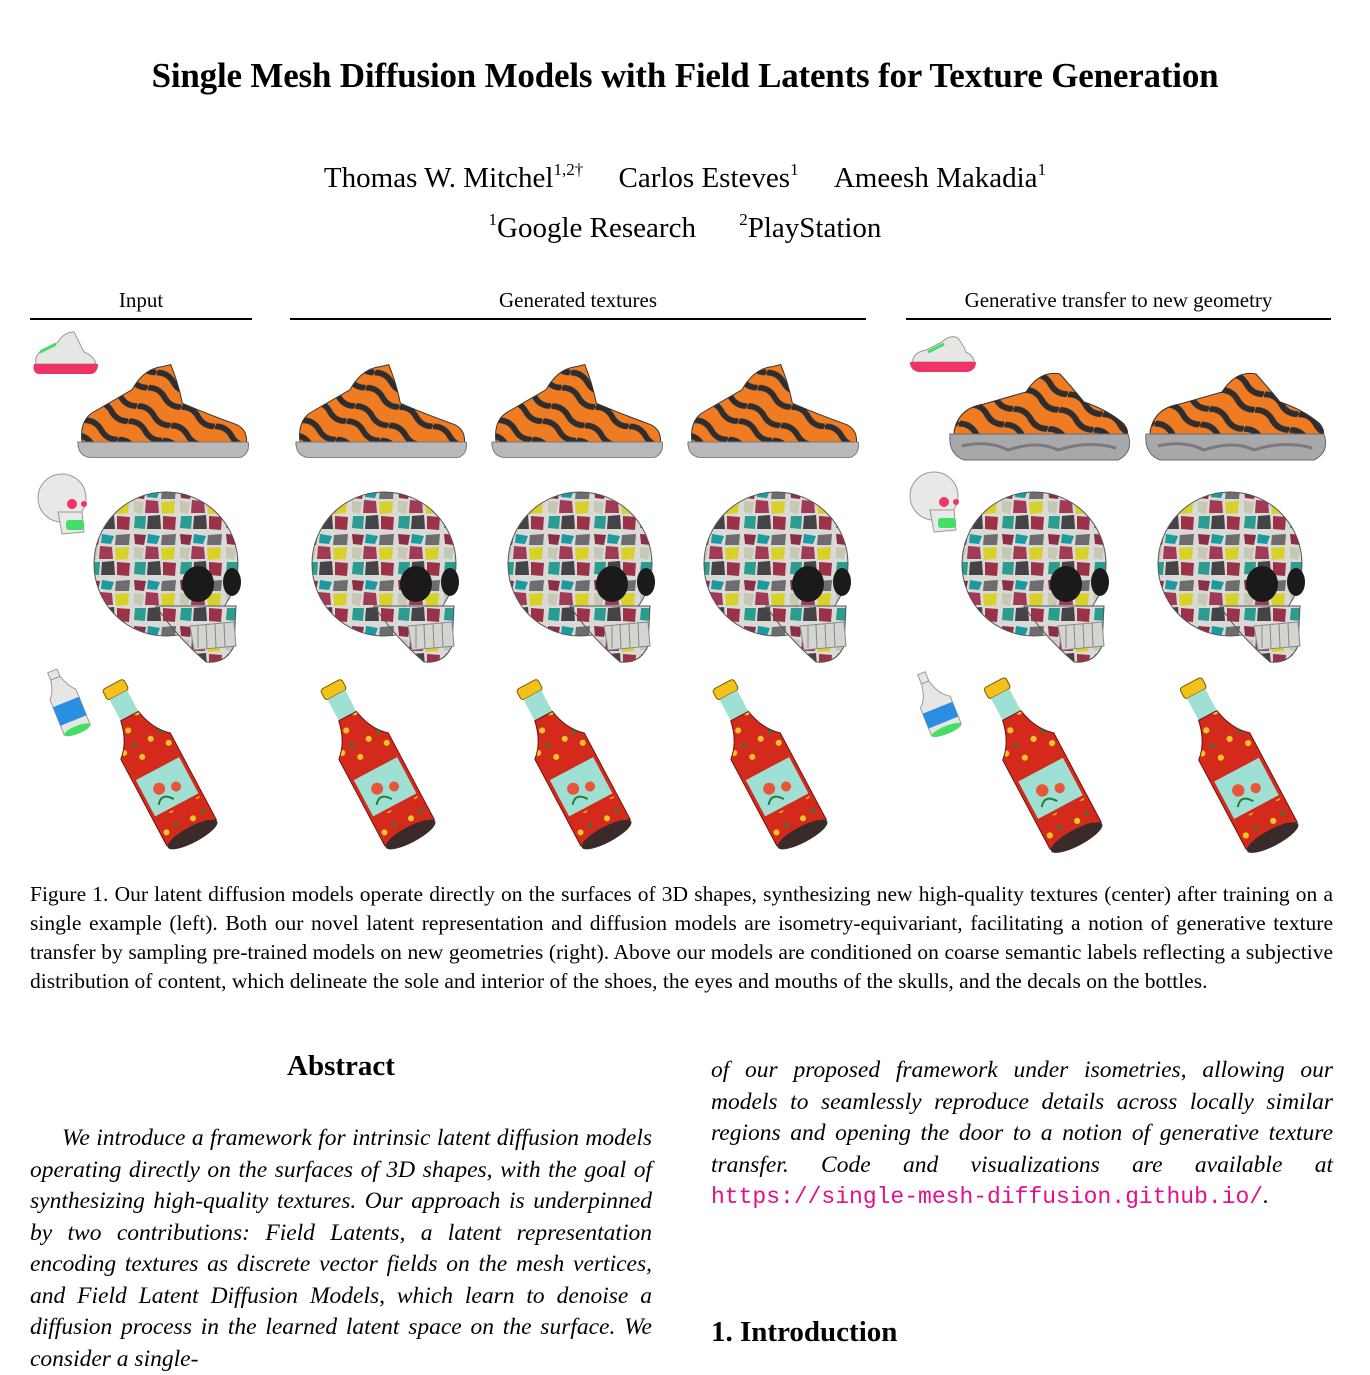 The width and height of the screenshot is (1370, 1375). I want to click on skull-input, so click(167, 577).